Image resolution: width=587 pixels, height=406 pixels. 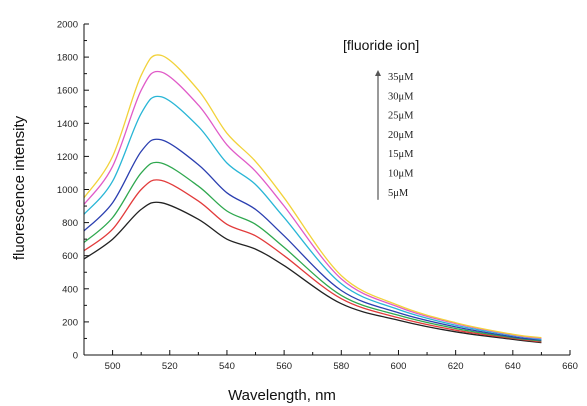 I want to click on y-tick-label: 1000, so click(x=67, y=190).